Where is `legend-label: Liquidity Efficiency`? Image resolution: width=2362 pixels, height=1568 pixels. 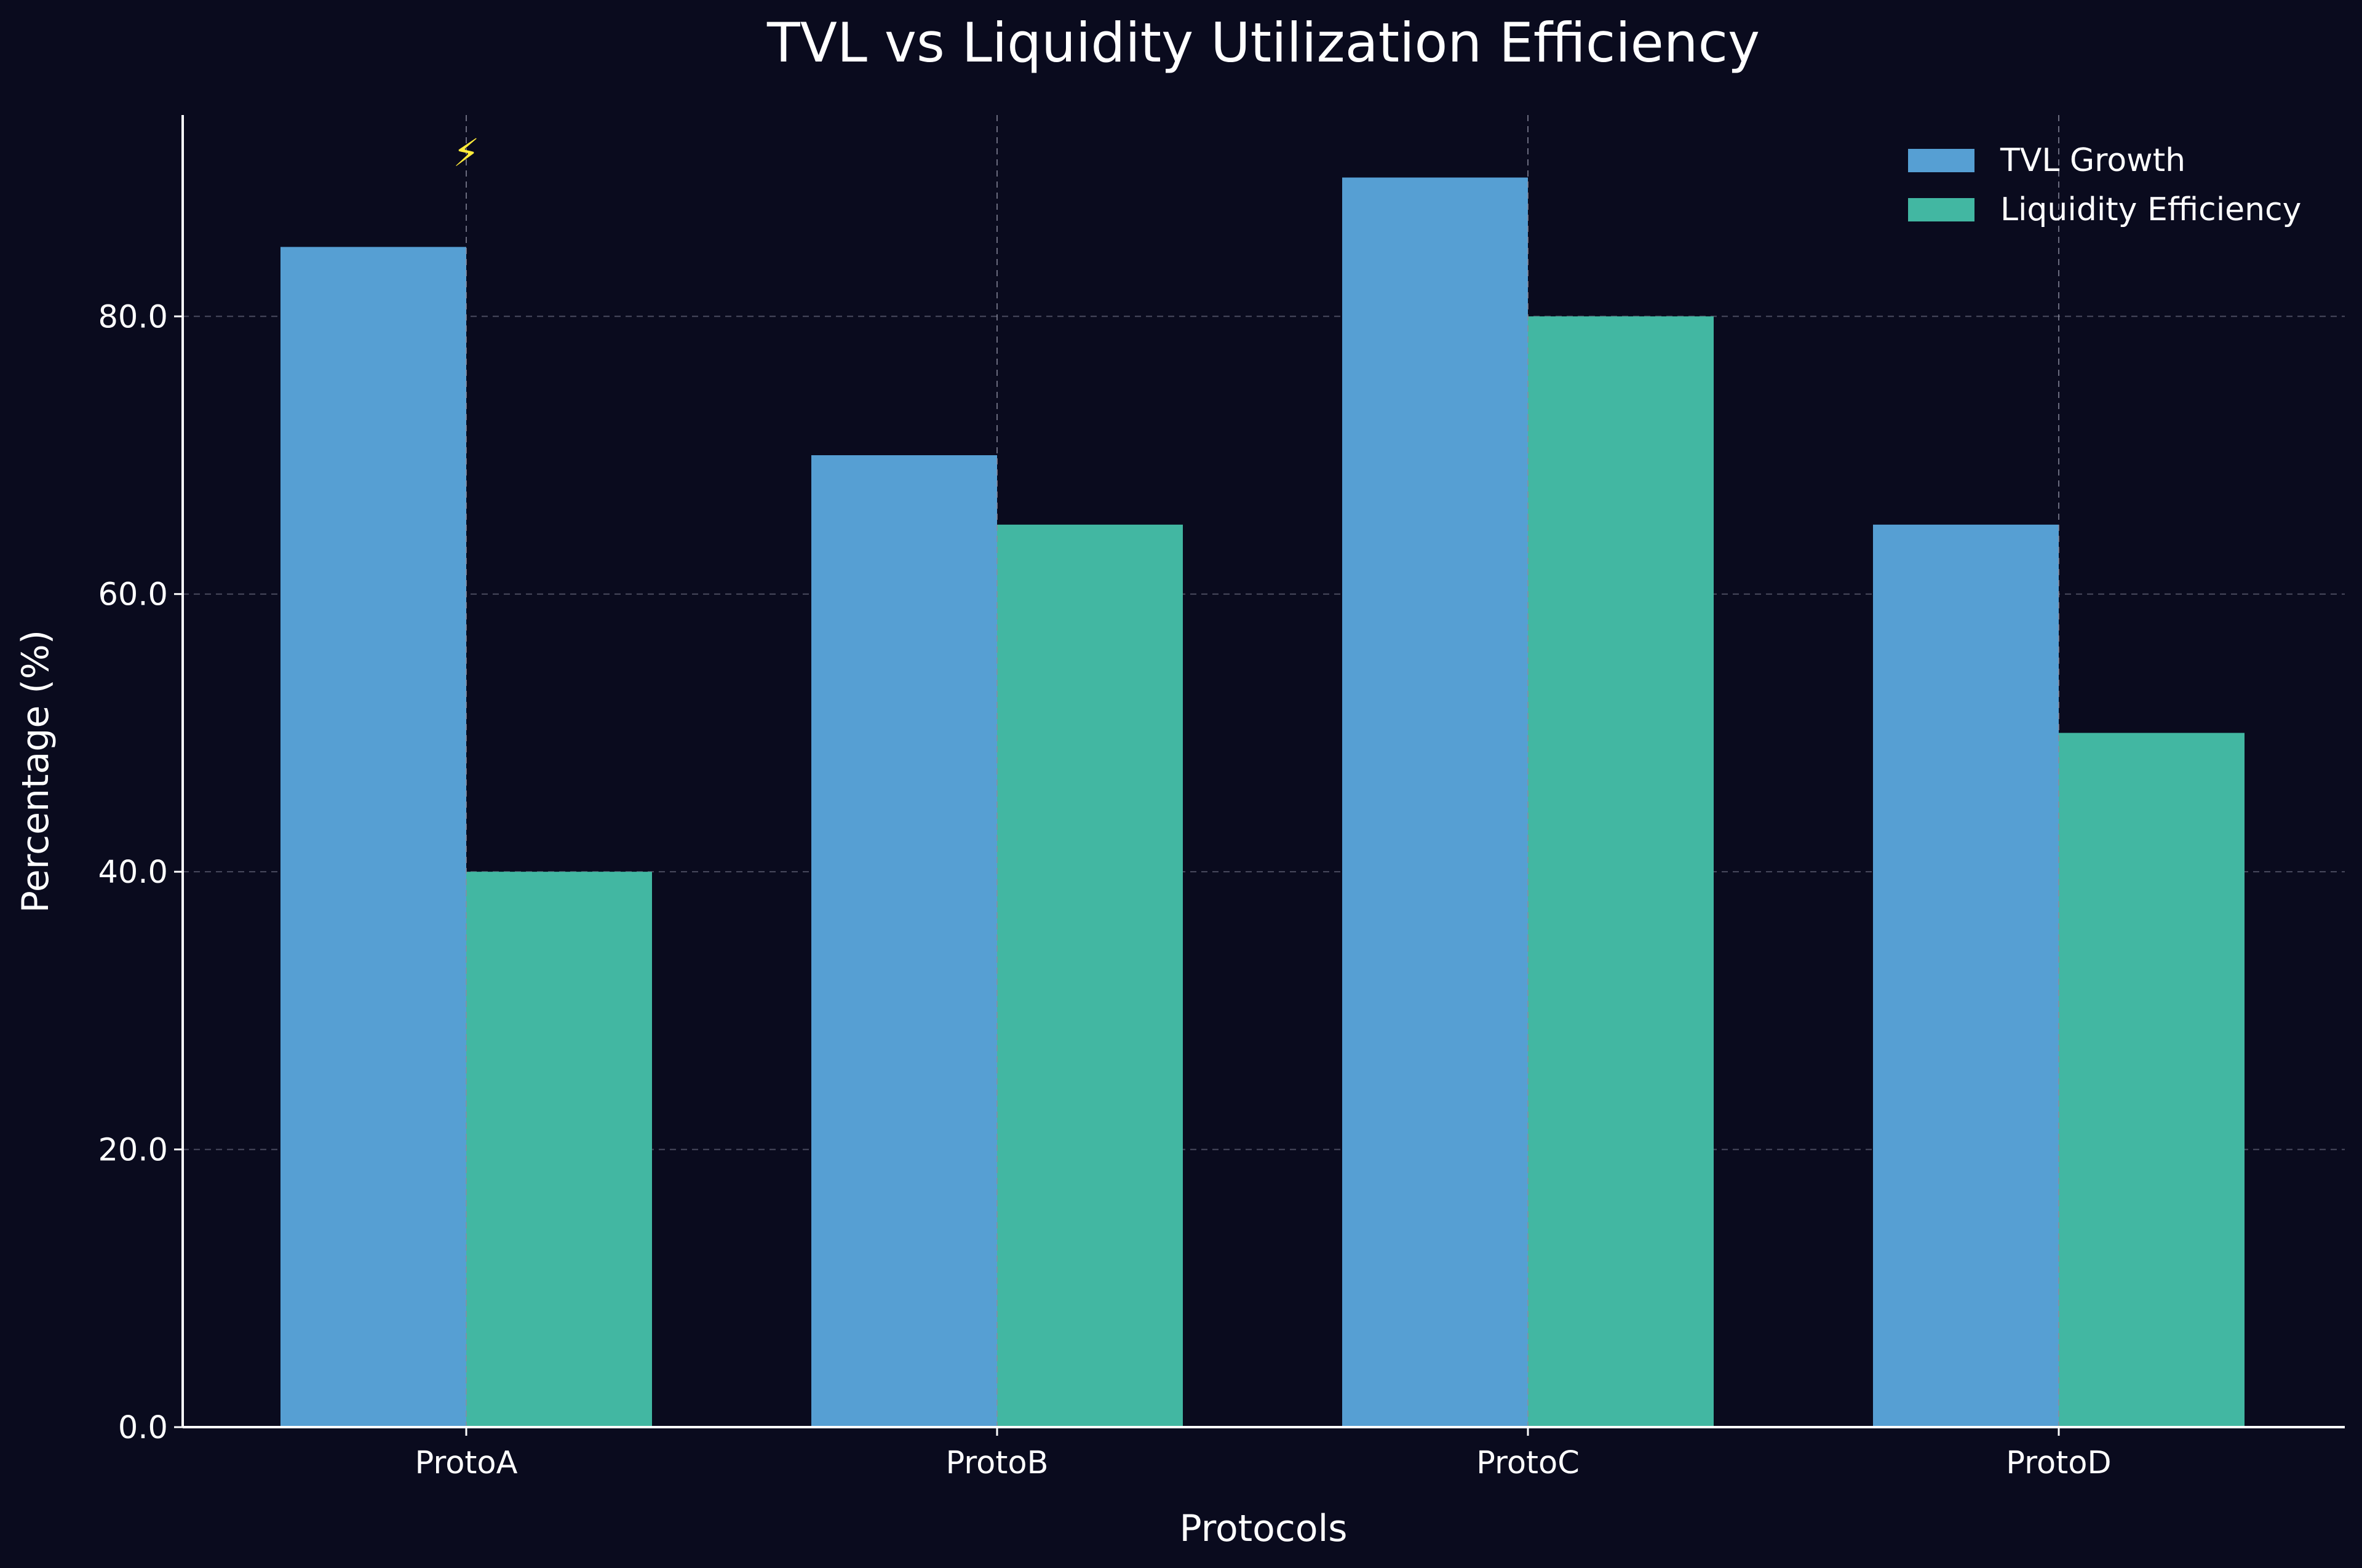 legend-label: Liquidity Efficiency is located at coordinates (2150, 210).